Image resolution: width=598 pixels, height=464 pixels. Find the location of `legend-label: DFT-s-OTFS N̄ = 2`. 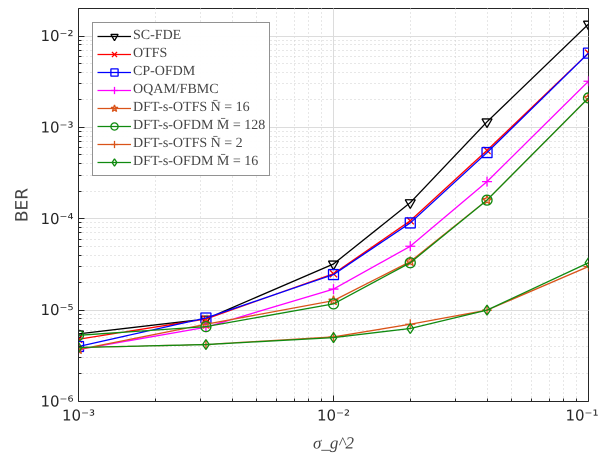

legend-label: DFT-s-OTFS N̄ = 2 is located at coordinates (188, 144).